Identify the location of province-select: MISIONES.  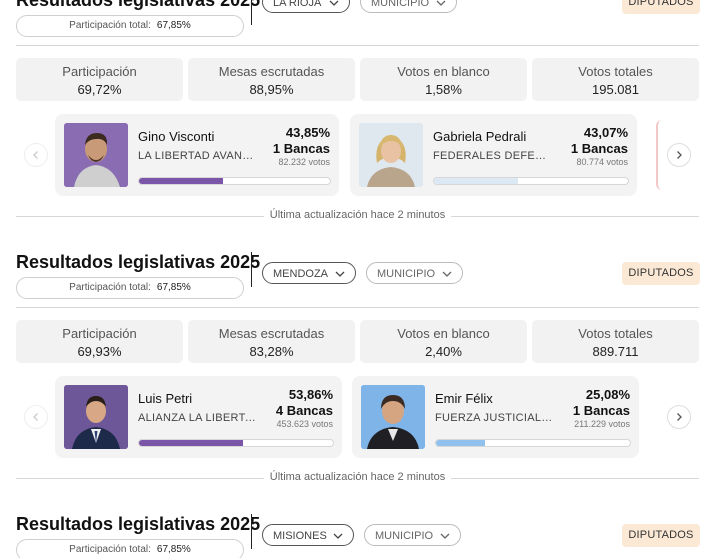
(308, 535).